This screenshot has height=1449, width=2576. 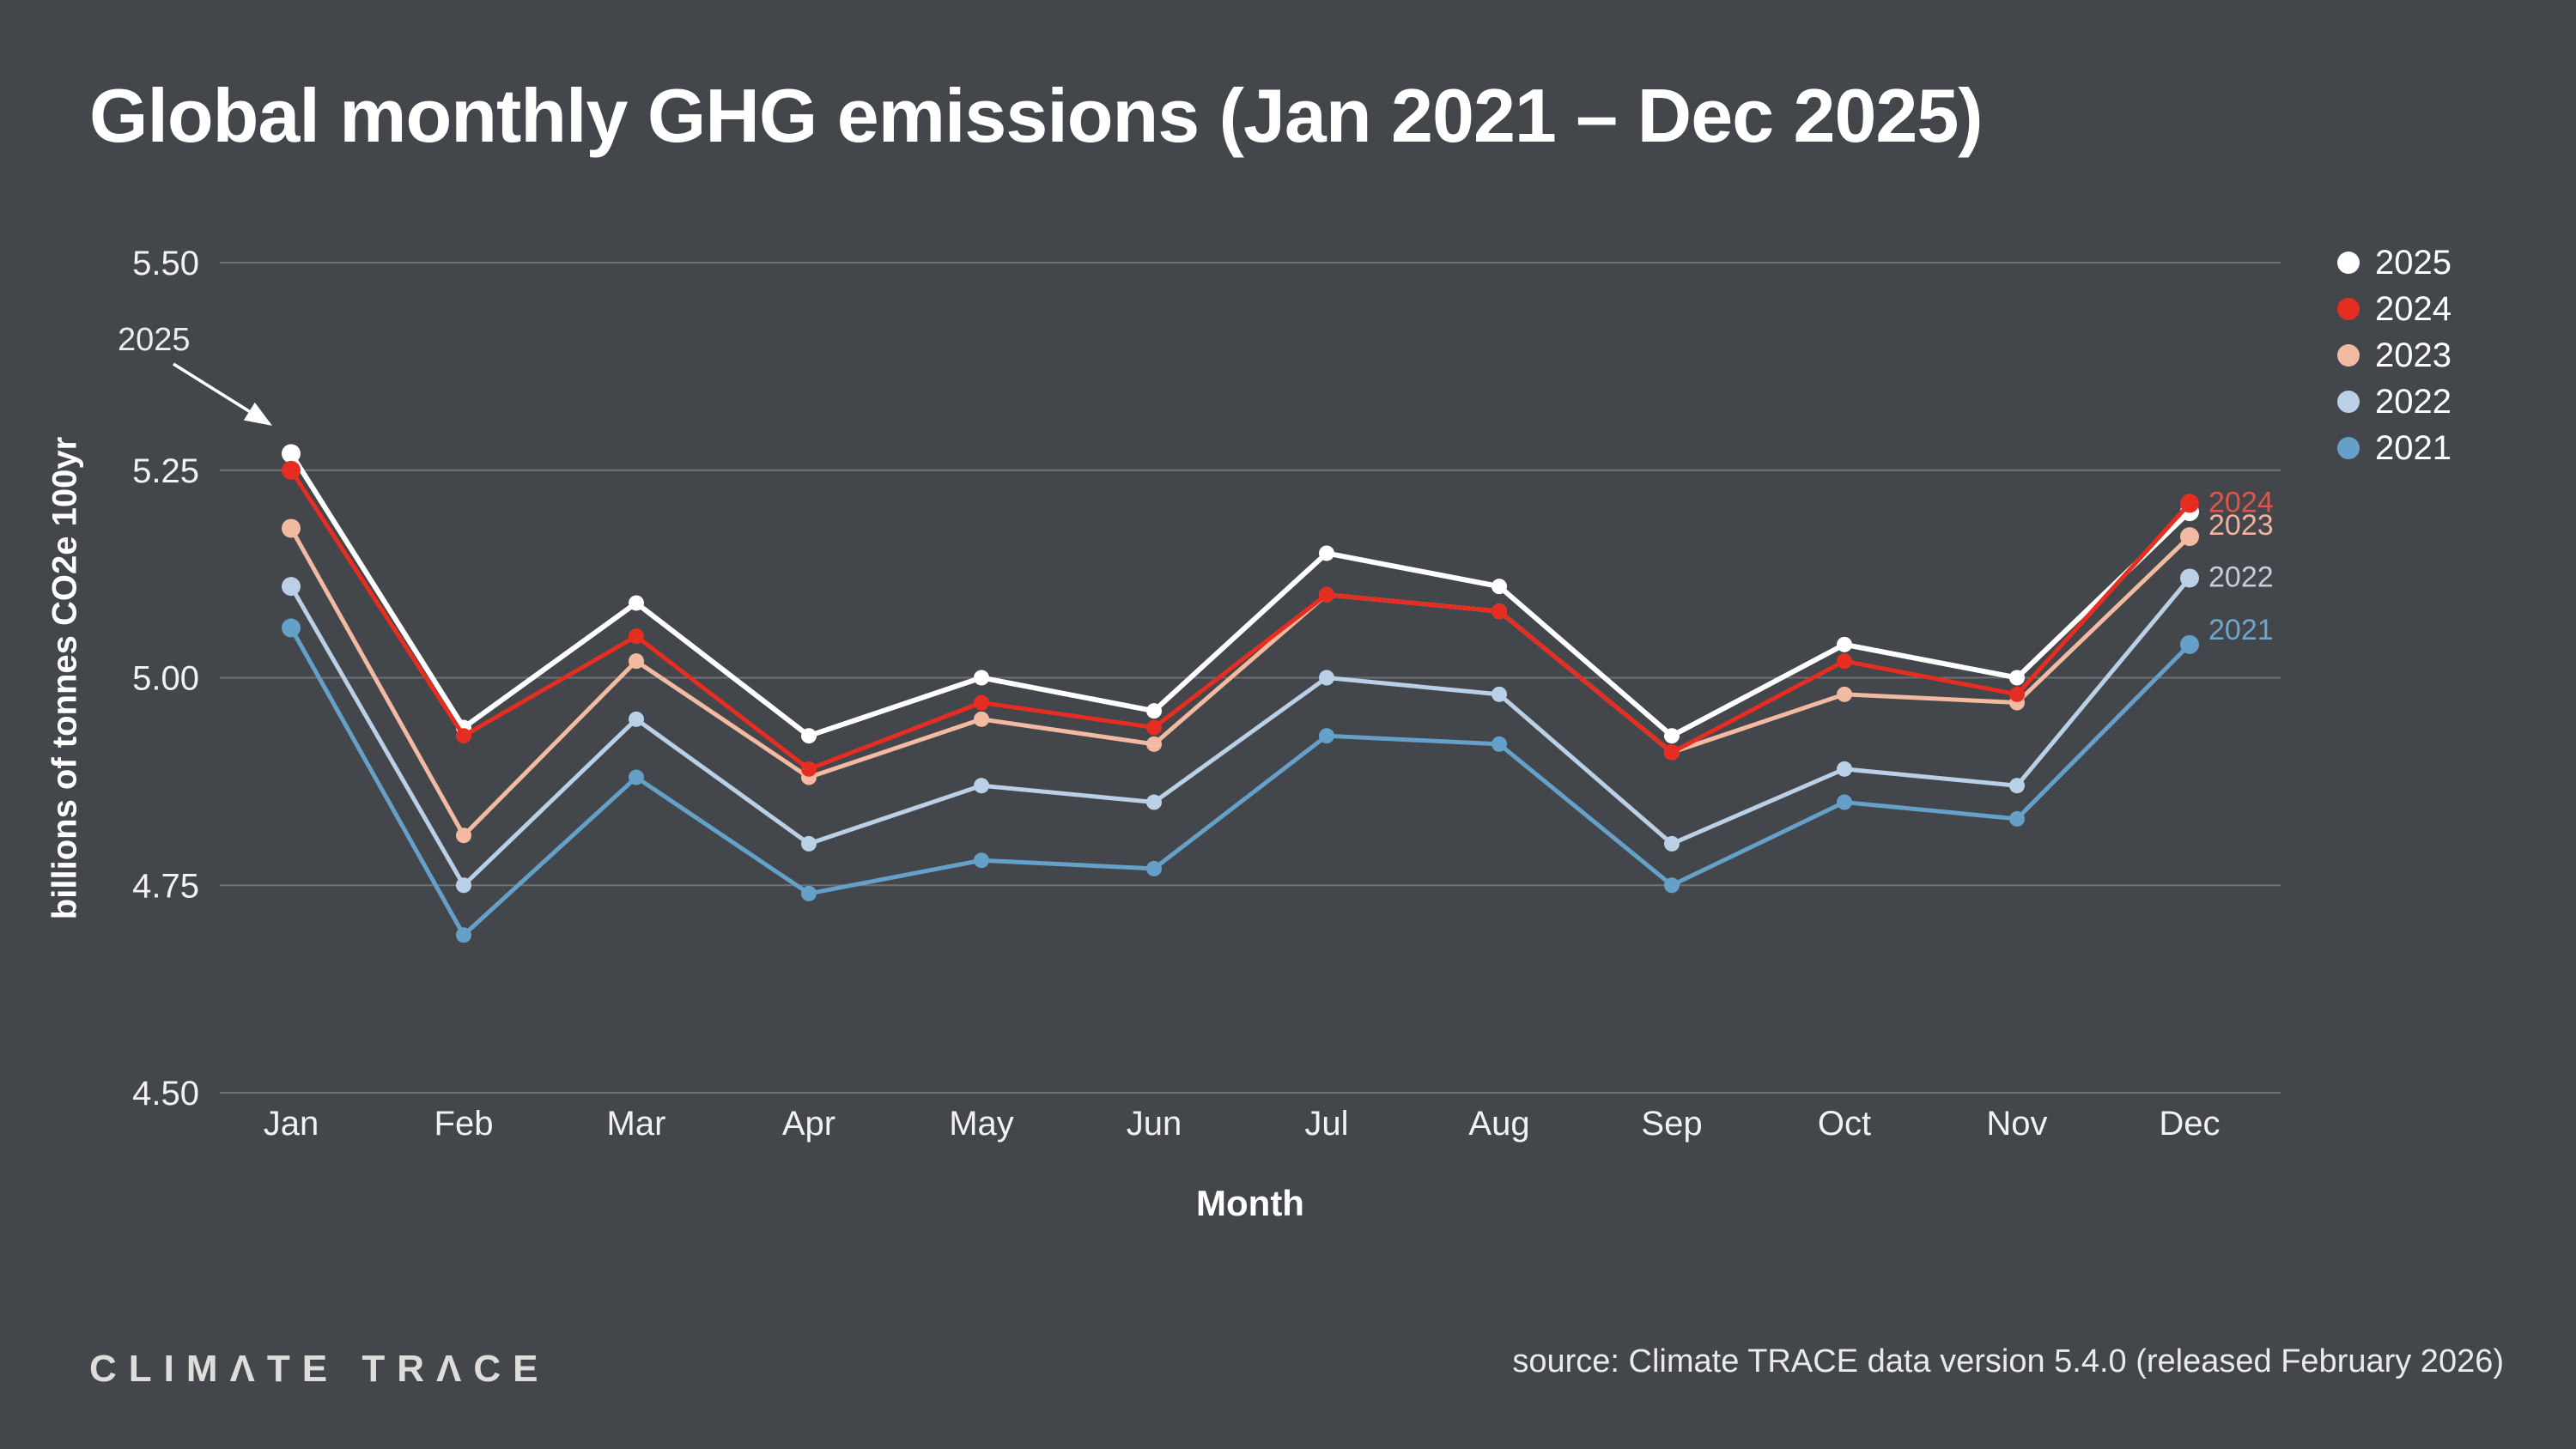 What do you see at coordinates (1154, 711) in the screenshot?
I see `point-2025-Jun` at bounding box center [1154, 711].